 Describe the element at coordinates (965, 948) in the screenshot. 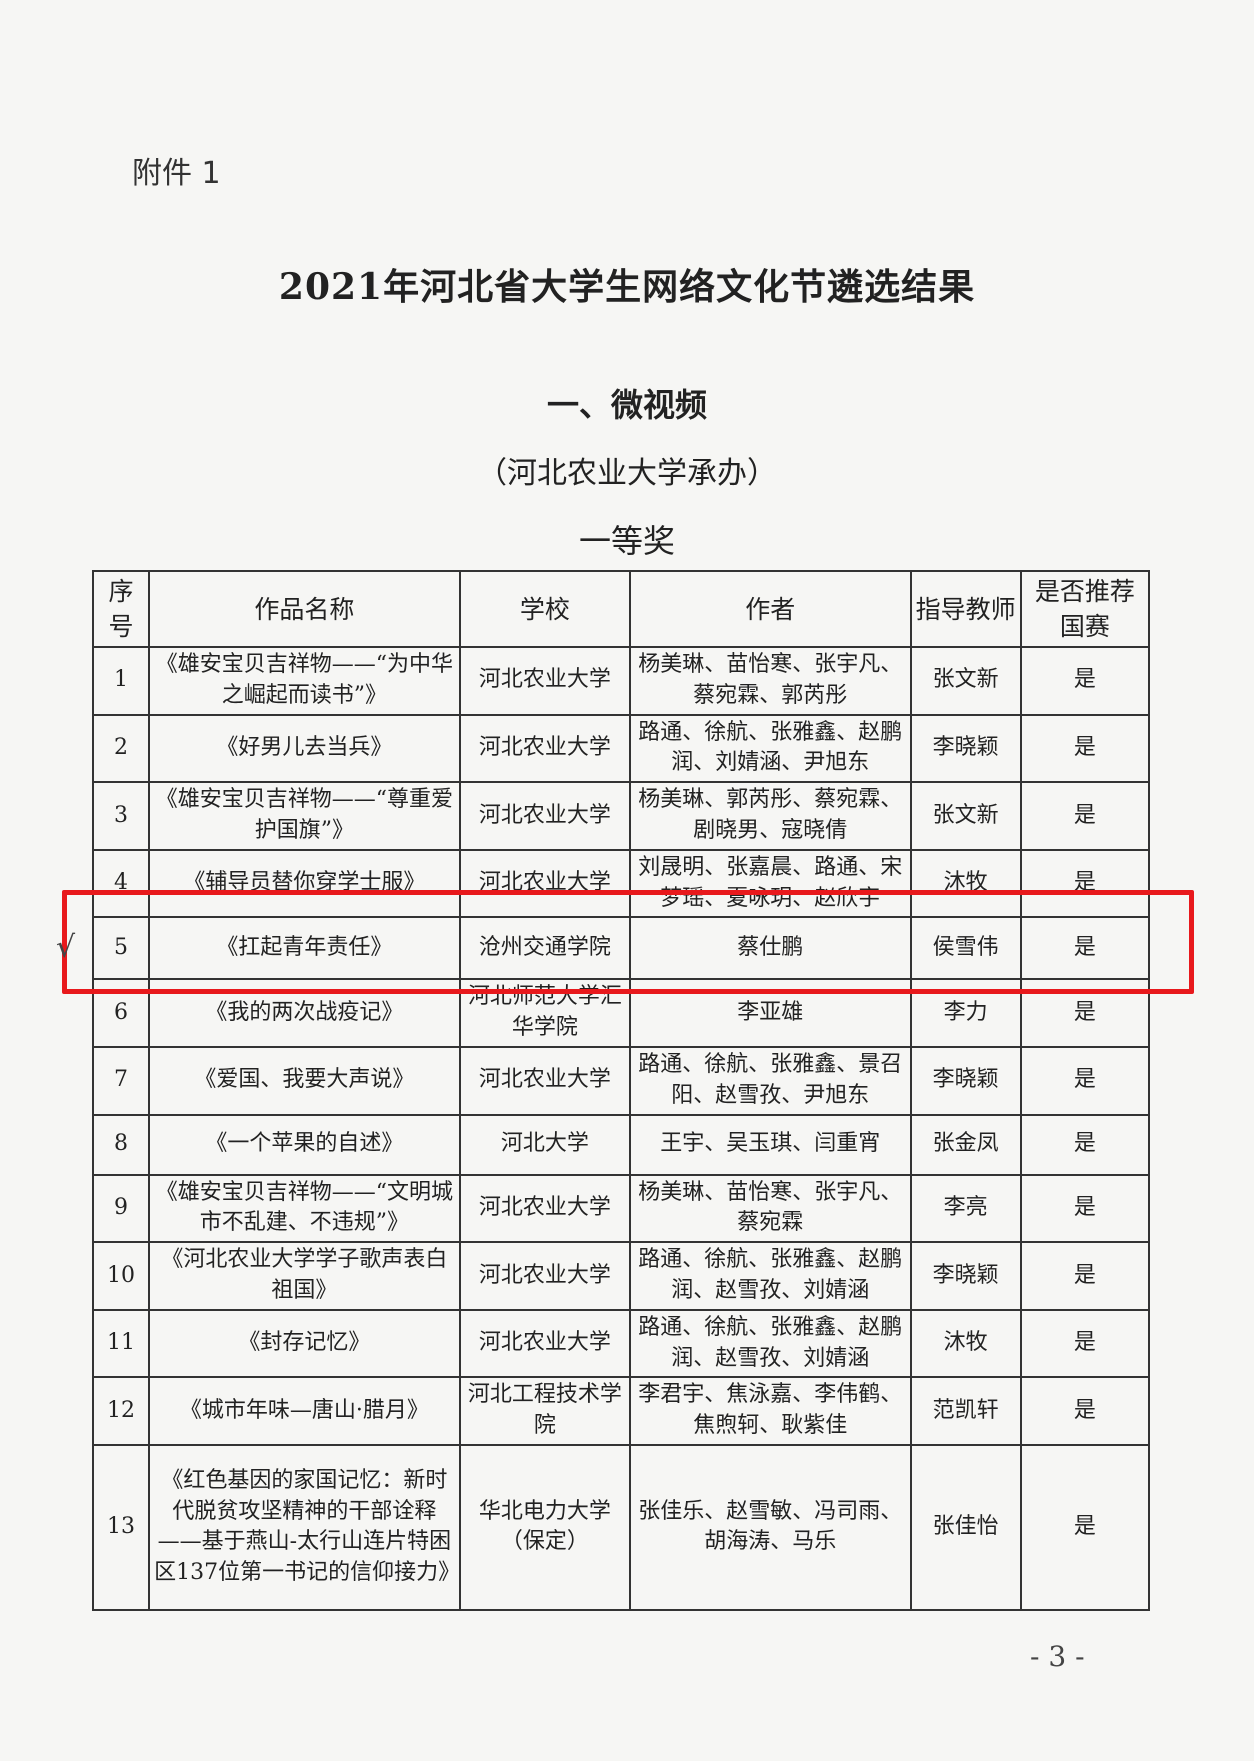

I see `teacher-cell: 侯雪伟` at that location.